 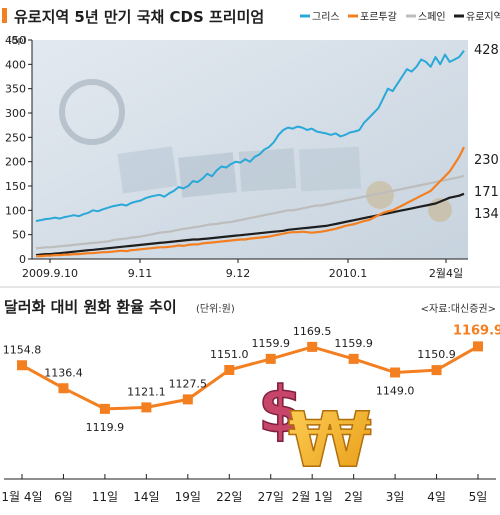 What do you see at coordinates (18, 150) in the screenshot?
I see `cds-y-ticks: 450 400 350 300 250 200 150 100 50 0` at bounding box center [18, 150].